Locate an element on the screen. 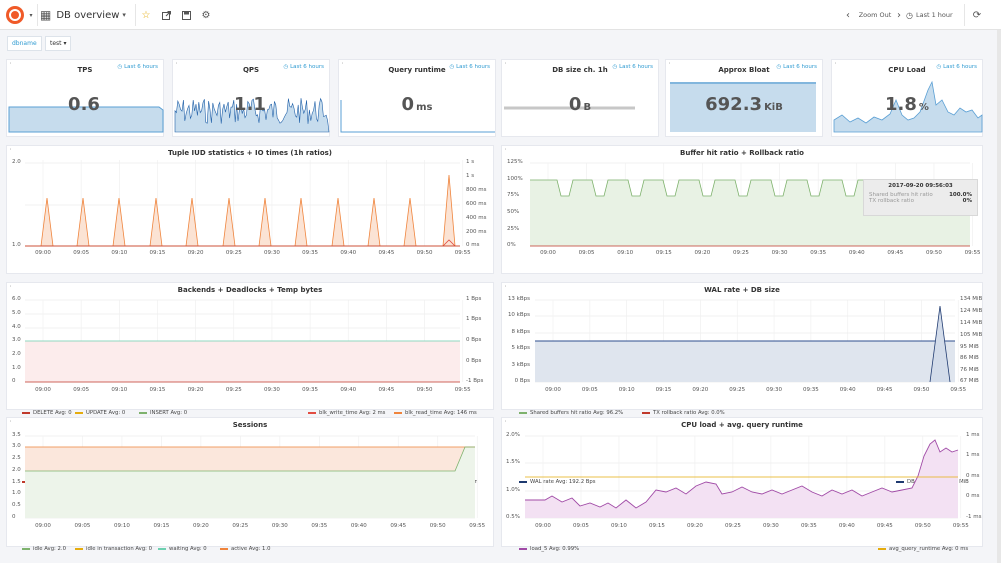  chevron-down-icon: ▾ is located at coordinates (31, 15).